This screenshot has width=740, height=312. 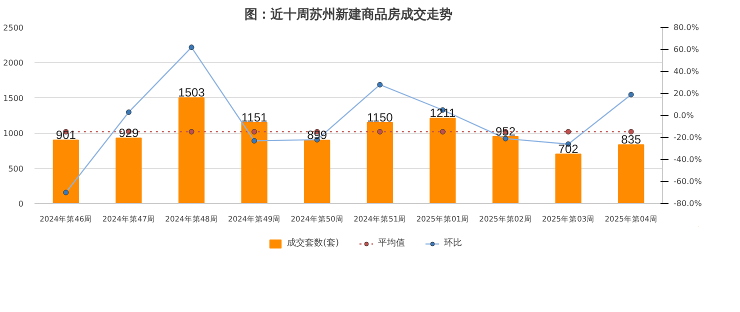 I want to click on legend-label: 平均值, so click(x=392, y=243).